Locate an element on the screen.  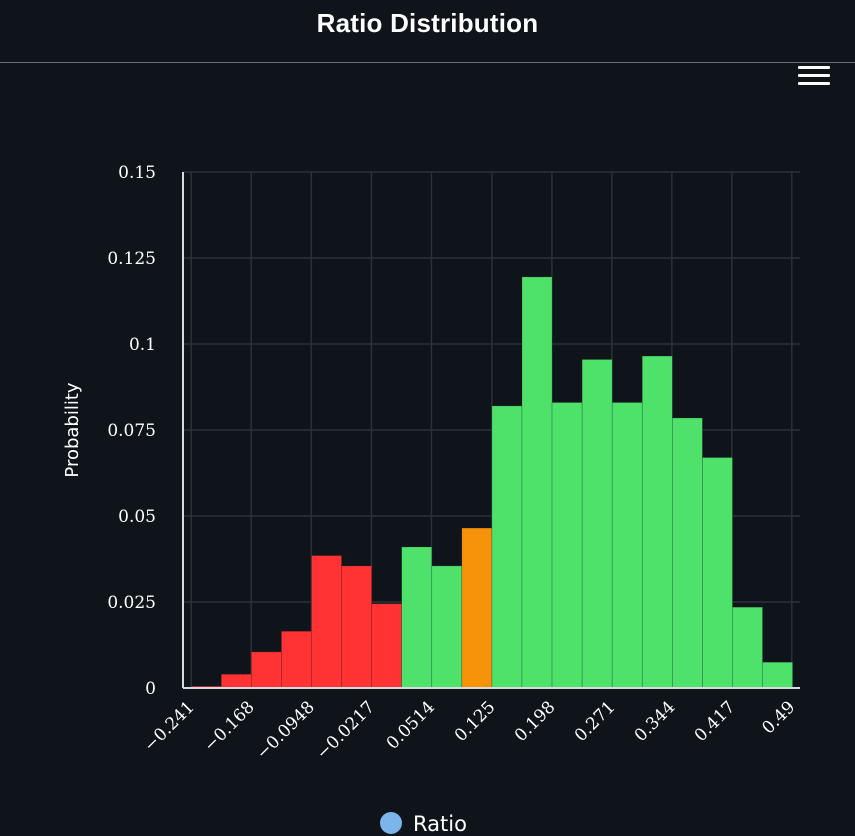
y-tick-label: 0.1 is located at coordinates (142, 345).